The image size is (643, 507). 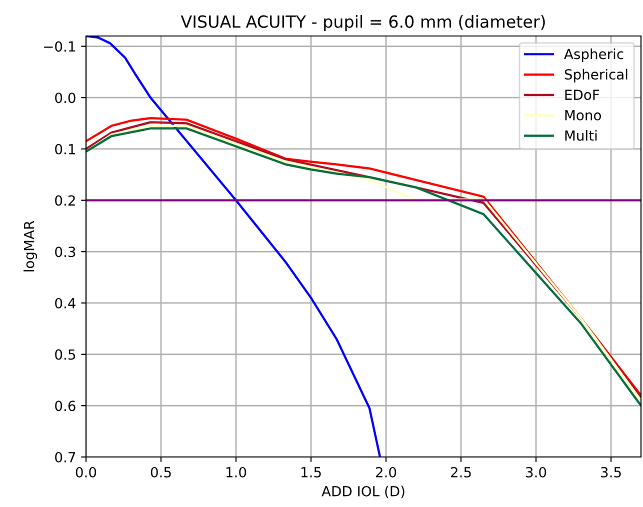 I want to click on x-tick-label: 3.0, so click(x=536, y=472).